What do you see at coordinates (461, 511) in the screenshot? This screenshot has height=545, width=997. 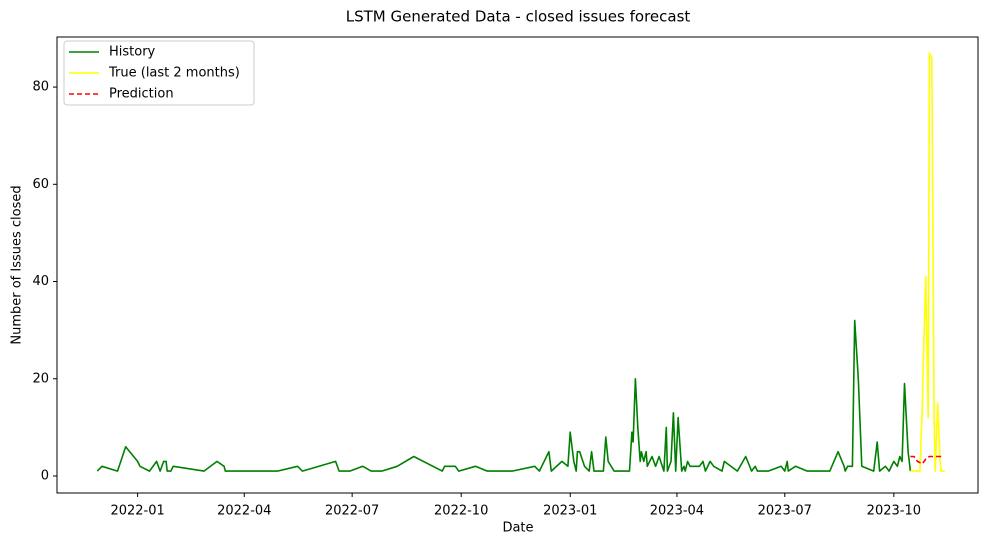 I see `x-tick-label: 2022-10` at bounding box center [461, 511].